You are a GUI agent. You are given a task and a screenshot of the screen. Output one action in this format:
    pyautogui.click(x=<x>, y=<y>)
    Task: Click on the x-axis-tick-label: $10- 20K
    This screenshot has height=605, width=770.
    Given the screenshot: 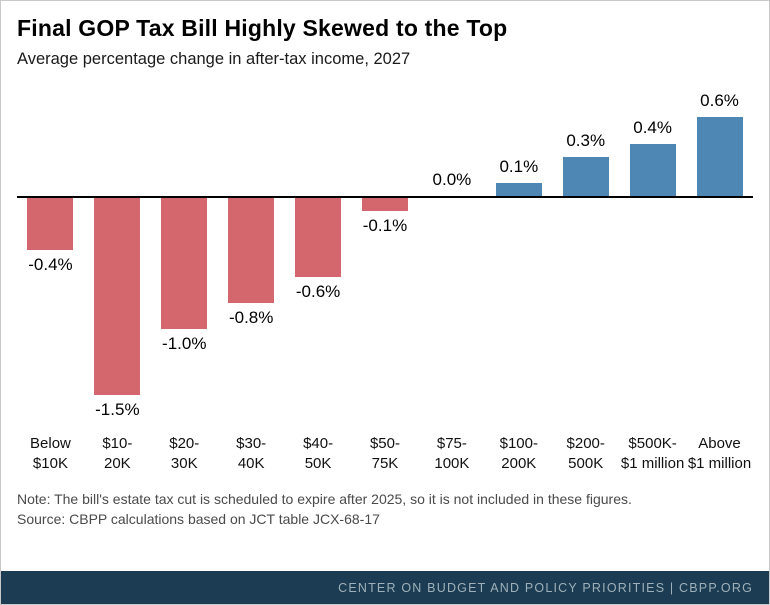 What is the action you would take?
    pyautogui.click(x=117, y=454)
    